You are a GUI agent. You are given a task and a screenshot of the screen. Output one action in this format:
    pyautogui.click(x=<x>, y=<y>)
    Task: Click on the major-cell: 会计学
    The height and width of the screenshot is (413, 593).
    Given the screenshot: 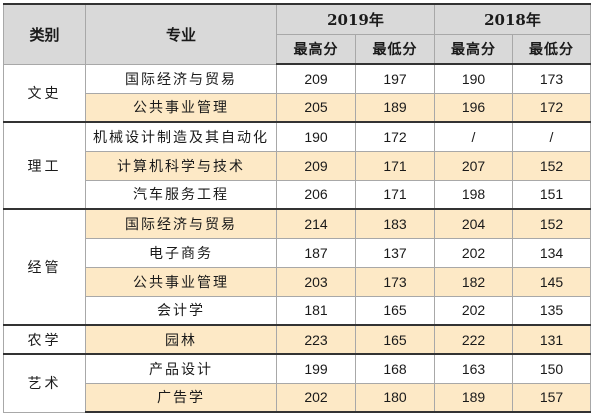 What is the action you would take?
    pyautogui.click(x=181, y=310)
    